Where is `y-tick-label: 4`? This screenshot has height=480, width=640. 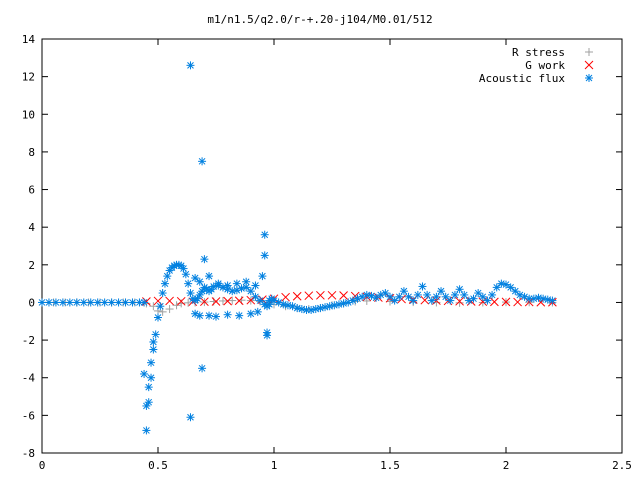 y-tick-label: 4 is located at coordinates (31, 227).